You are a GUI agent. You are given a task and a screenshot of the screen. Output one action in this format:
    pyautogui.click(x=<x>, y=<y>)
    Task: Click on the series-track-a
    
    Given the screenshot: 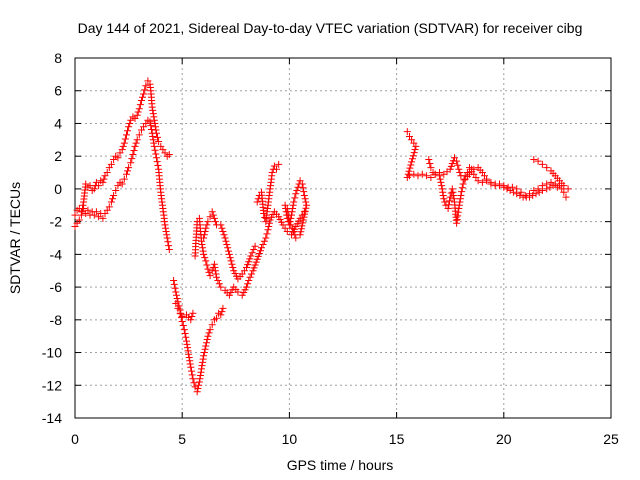 What is the action you would take?
    pyautogui.click(x=122, y=184)
    